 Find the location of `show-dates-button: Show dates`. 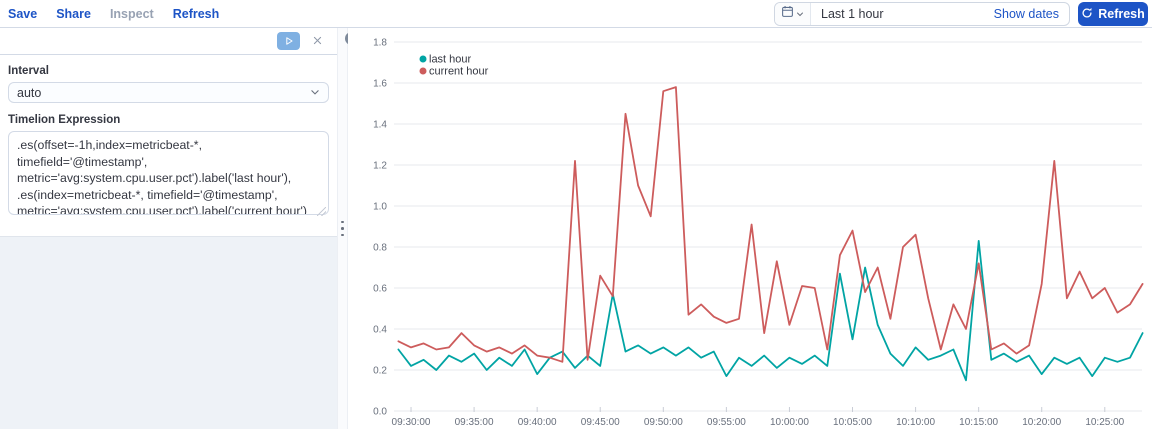

show-dates-button: Show dates is located at coordinates (1026, 14).